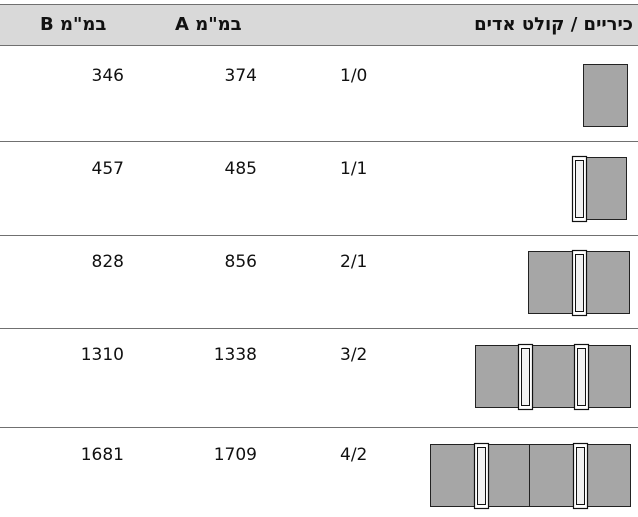 The width and height of the screenshot is (638, 517). I want to click on value-b: 1310, so click(102, 355).